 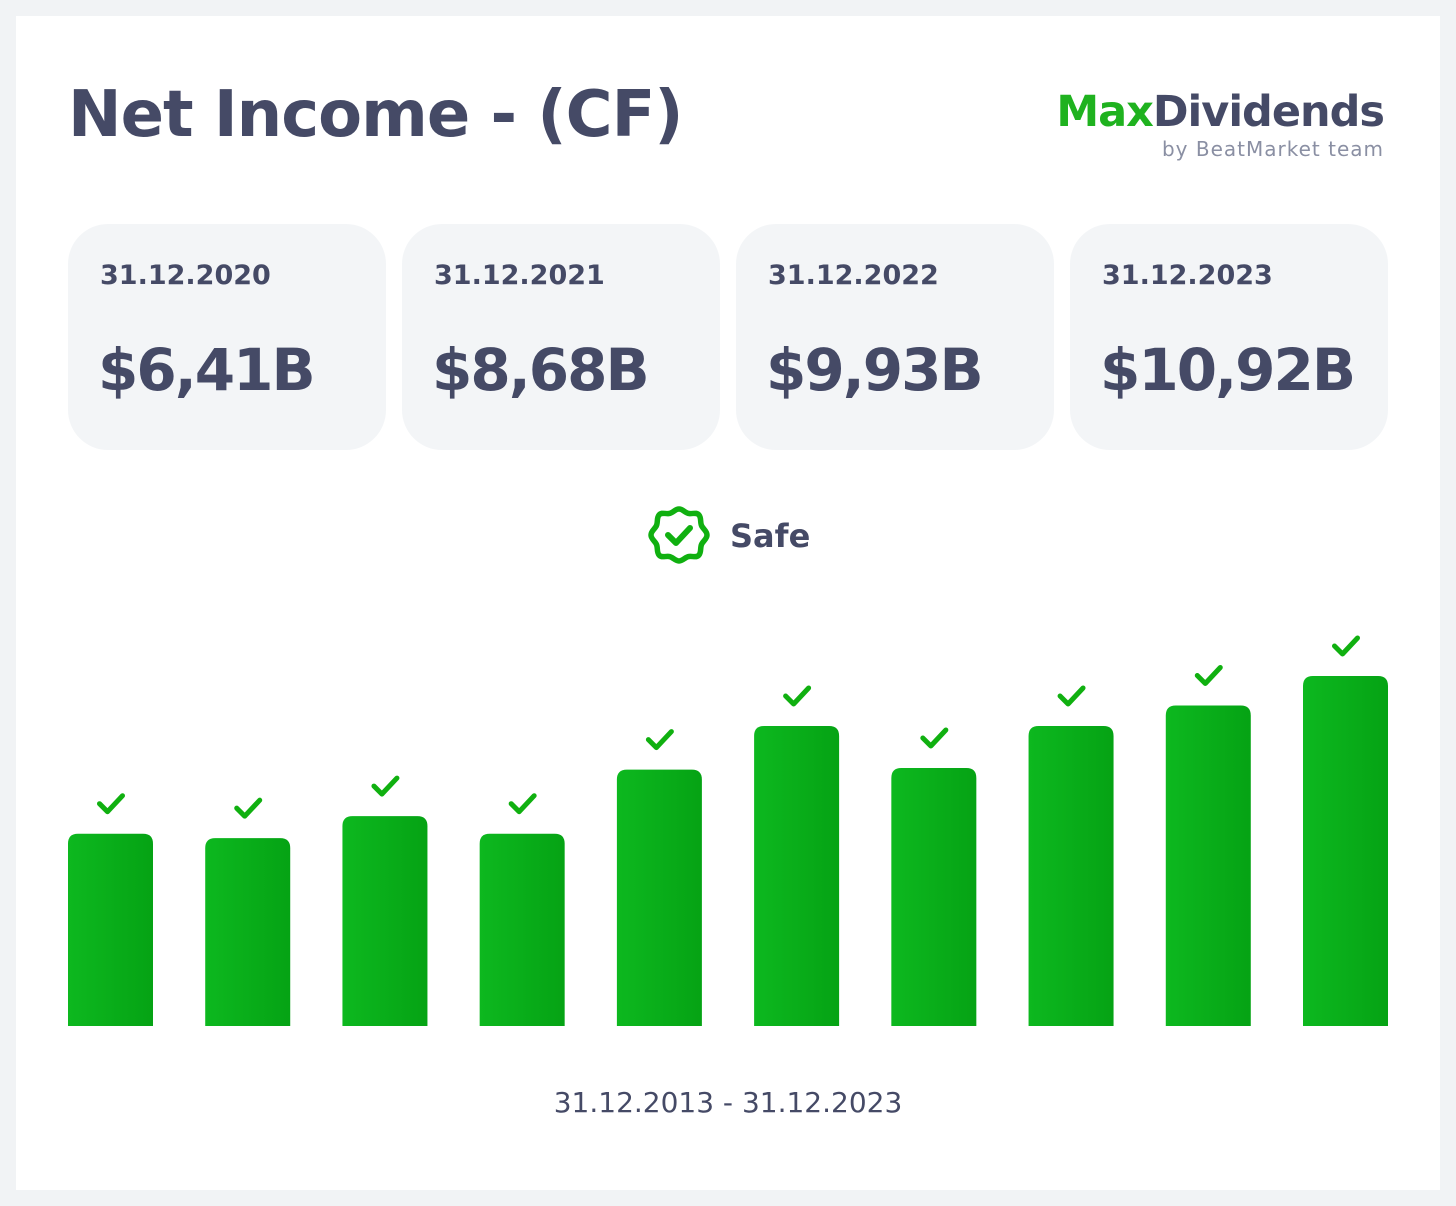 I want to click on tile-date: 31.12.2021, so click(x=519, y=275).